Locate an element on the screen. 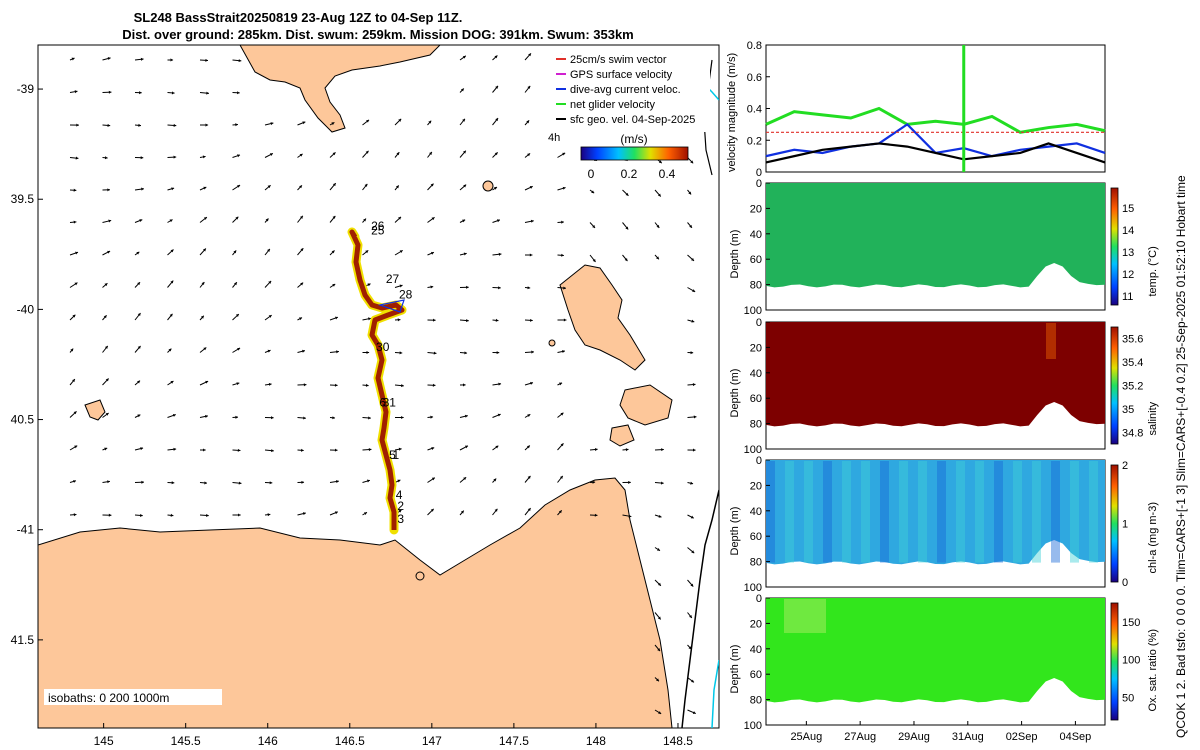 This screenshot has height=750, width=1200. land-wilsons-prom is located at coordinates (340, 89).